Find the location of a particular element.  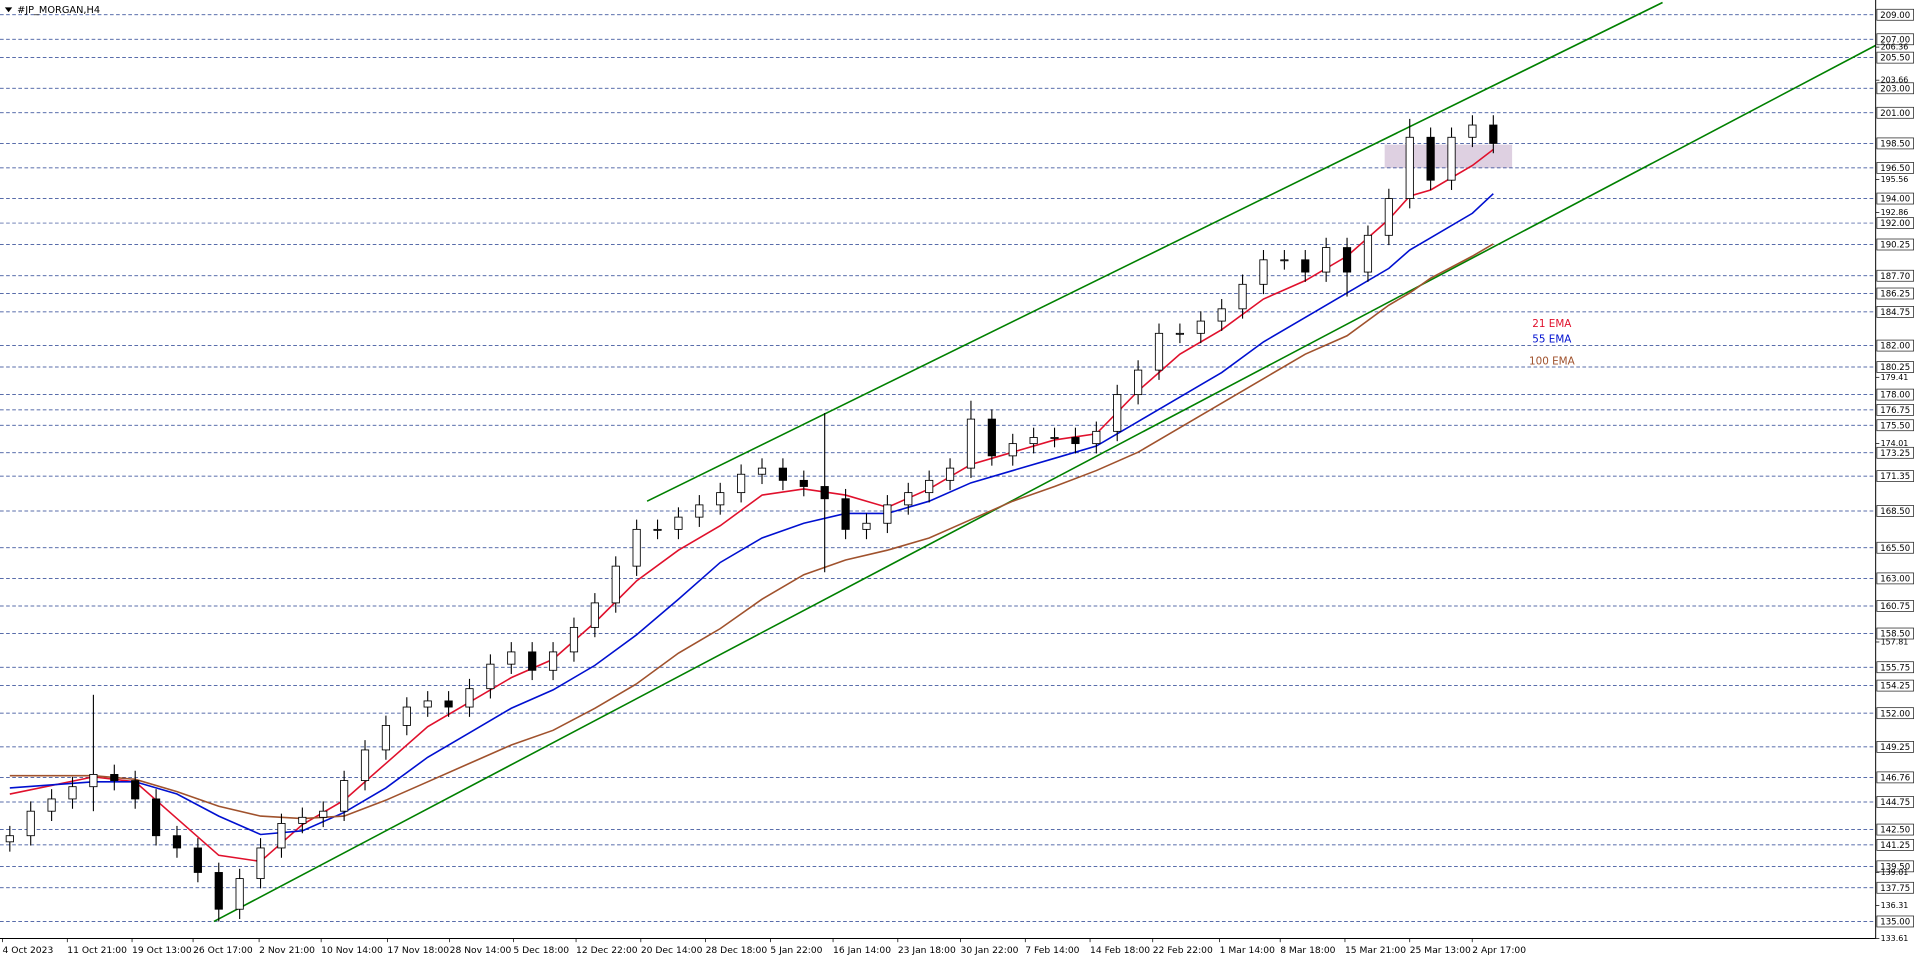

y-minor-tick-label: 136.31 is located at coordinates (1895, 905).